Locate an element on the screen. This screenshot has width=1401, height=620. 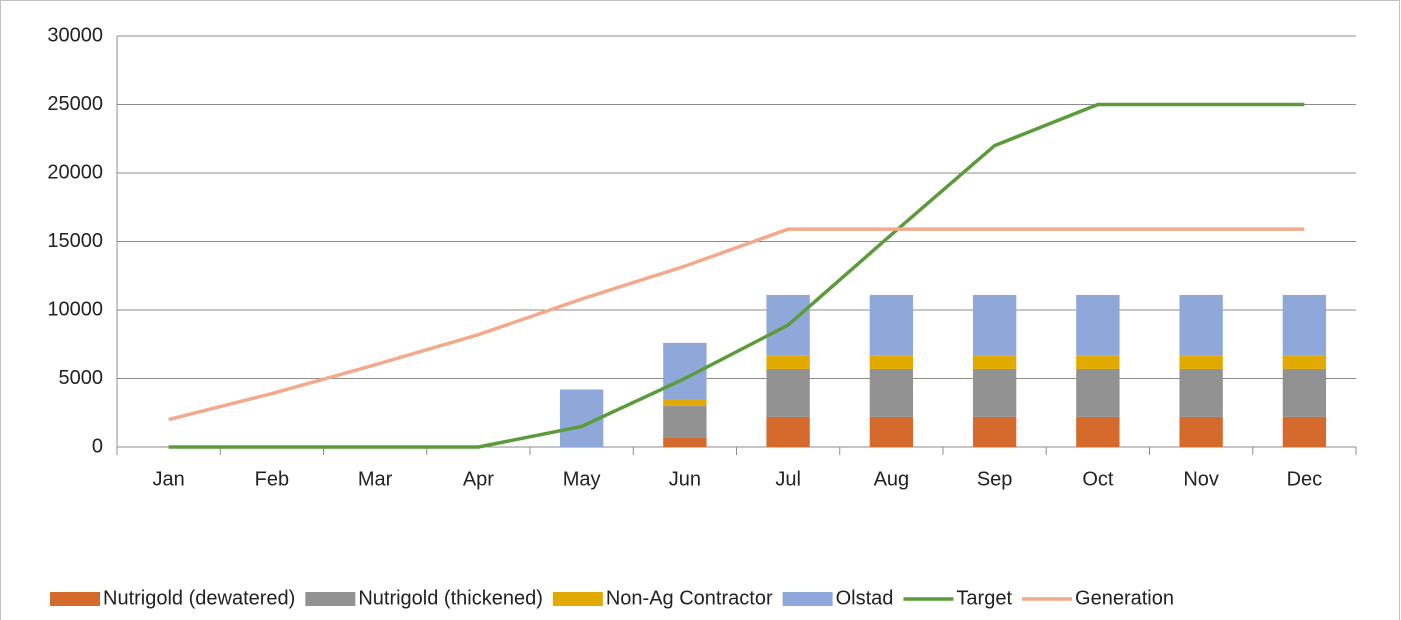
y-tick-label: 10000 is located at coordinates (75, 309).